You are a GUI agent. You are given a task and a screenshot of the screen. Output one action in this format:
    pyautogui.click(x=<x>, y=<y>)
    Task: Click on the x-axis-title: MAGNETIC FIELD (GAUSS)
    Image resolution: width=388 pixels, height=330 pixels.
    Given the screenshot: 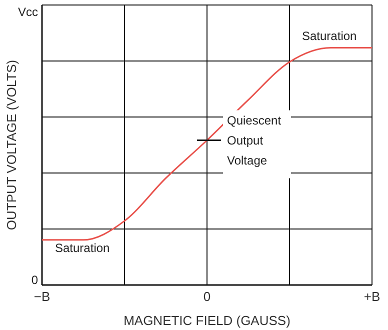 What is the action you would take?
    pyautogui.click(x=207, y=320)
    